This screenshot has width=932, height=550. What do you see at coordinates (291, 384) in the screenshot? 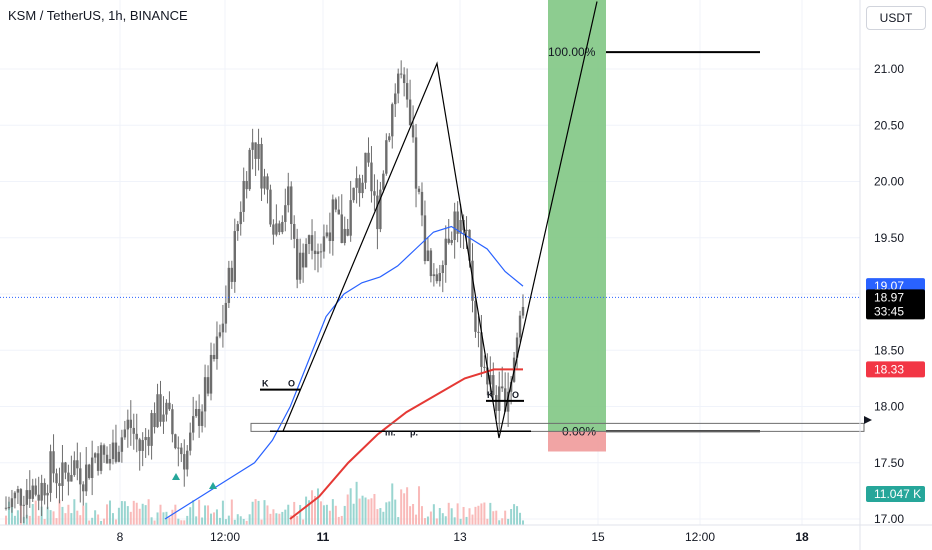
I see `pattern-label-o-left: O` at bounding box center [291, 384].